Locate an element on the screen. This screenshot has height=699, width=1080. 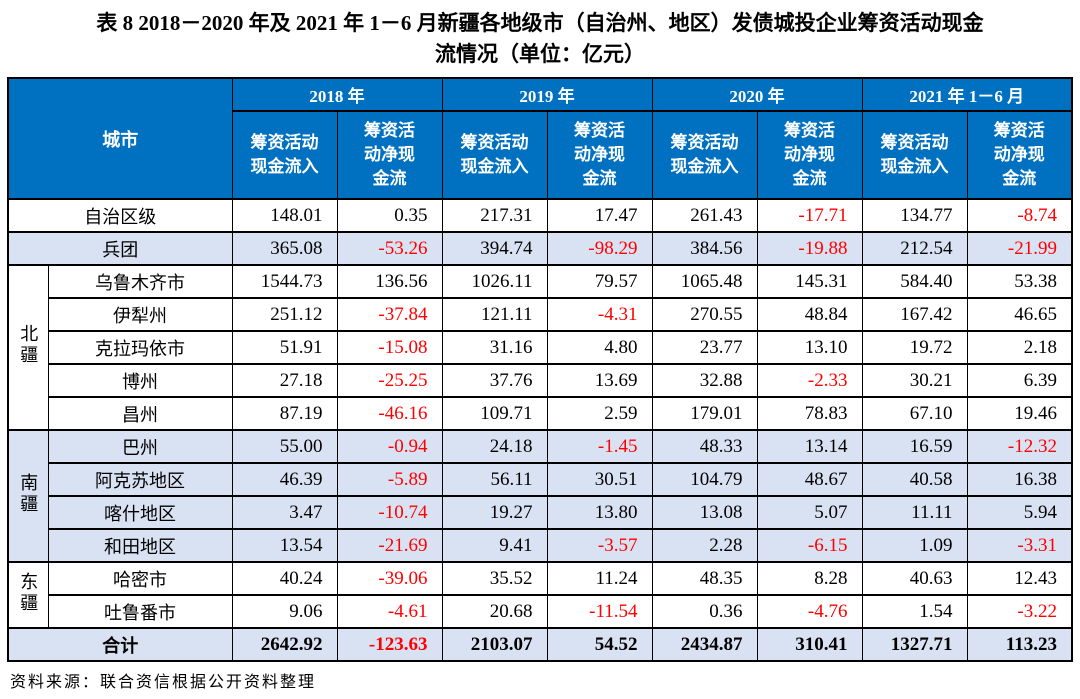
cell-value: 270.55 is located at coordinates (704, 314).